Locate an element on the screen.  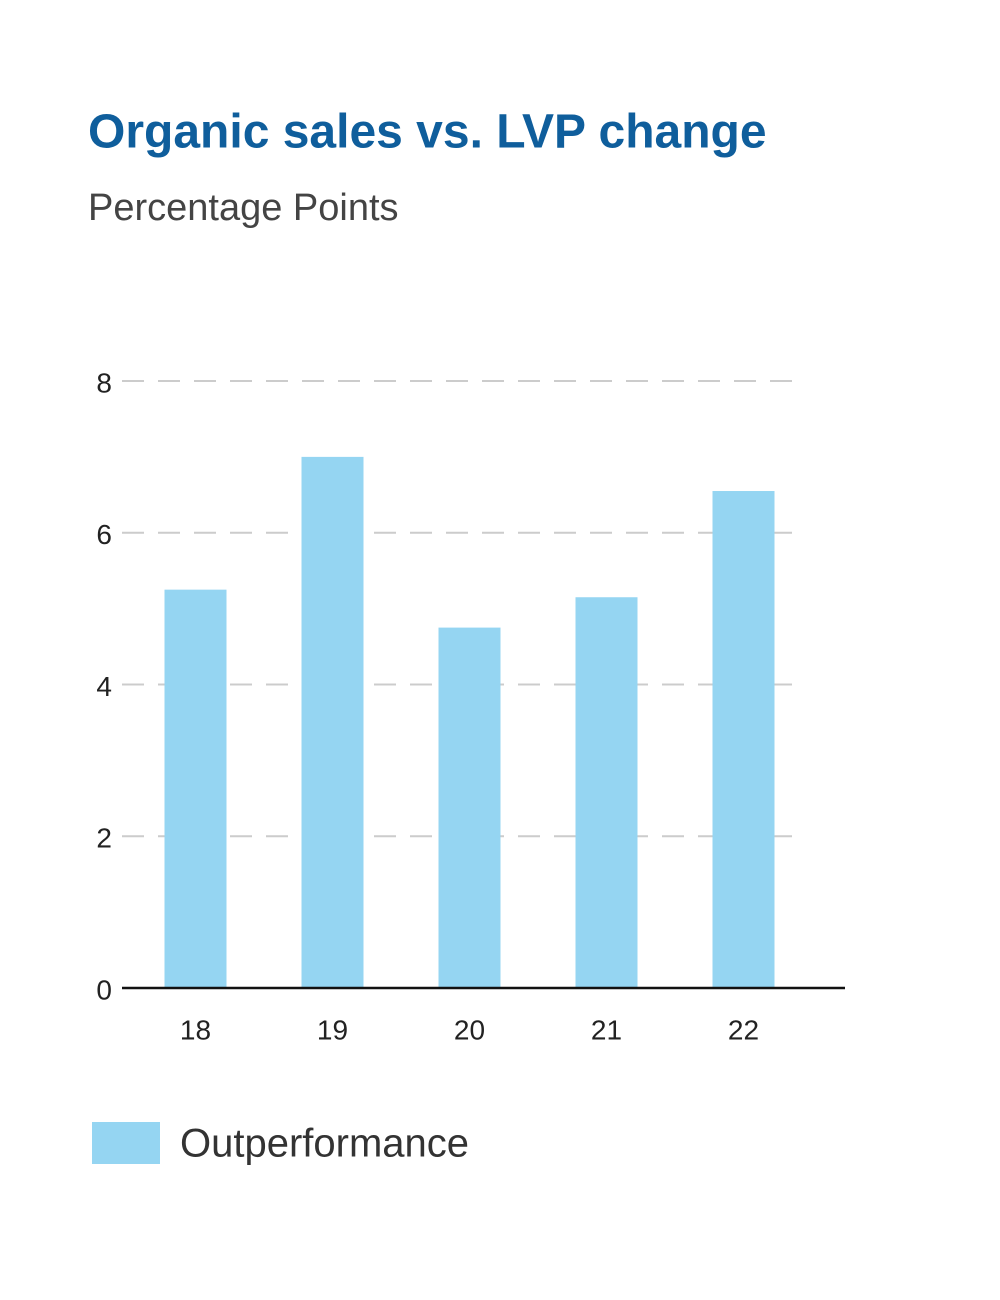
y-tick-label: 8 is located at coordinates (104, 382).